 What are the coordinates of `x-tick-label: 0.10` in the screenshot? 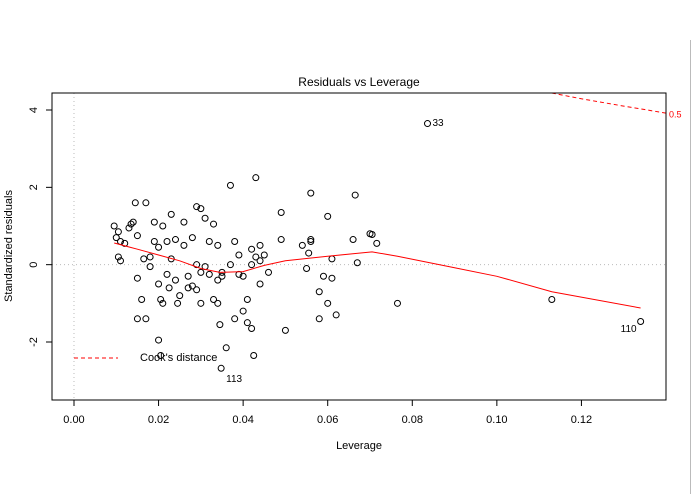 It's located at (496, 420).